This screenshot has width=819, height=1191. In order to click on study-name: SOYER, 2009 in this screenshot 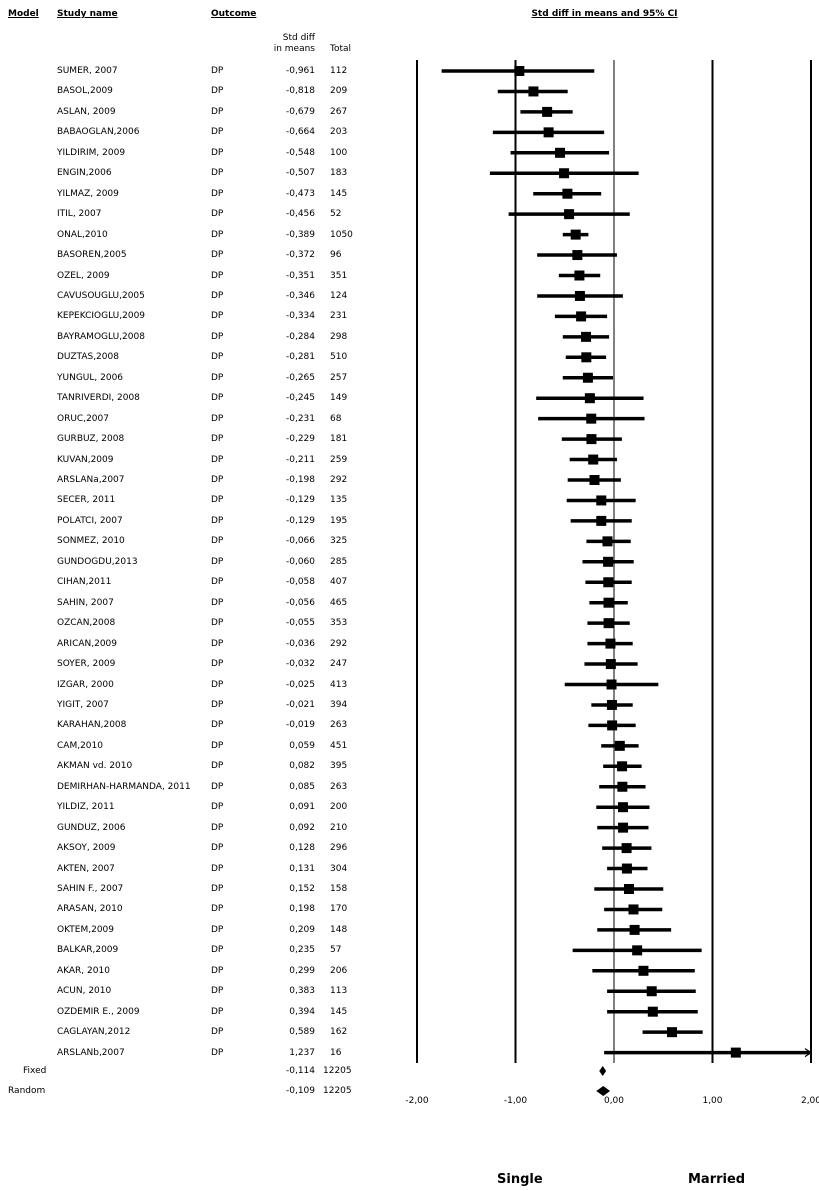, I will do `click(86, 664)`.